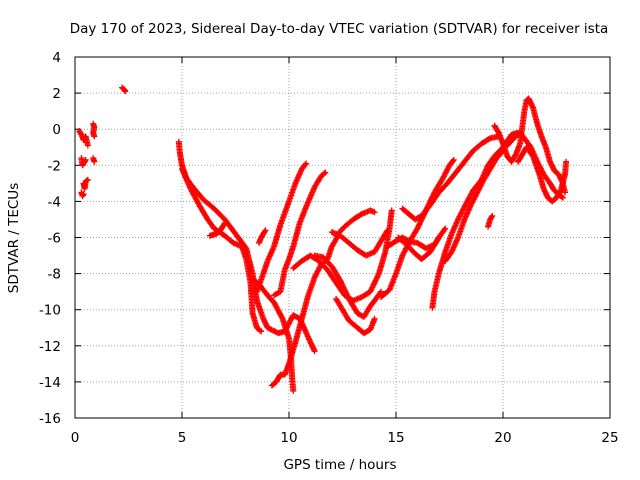  I want to click on y-tick-label: 2, so click(56, 94).